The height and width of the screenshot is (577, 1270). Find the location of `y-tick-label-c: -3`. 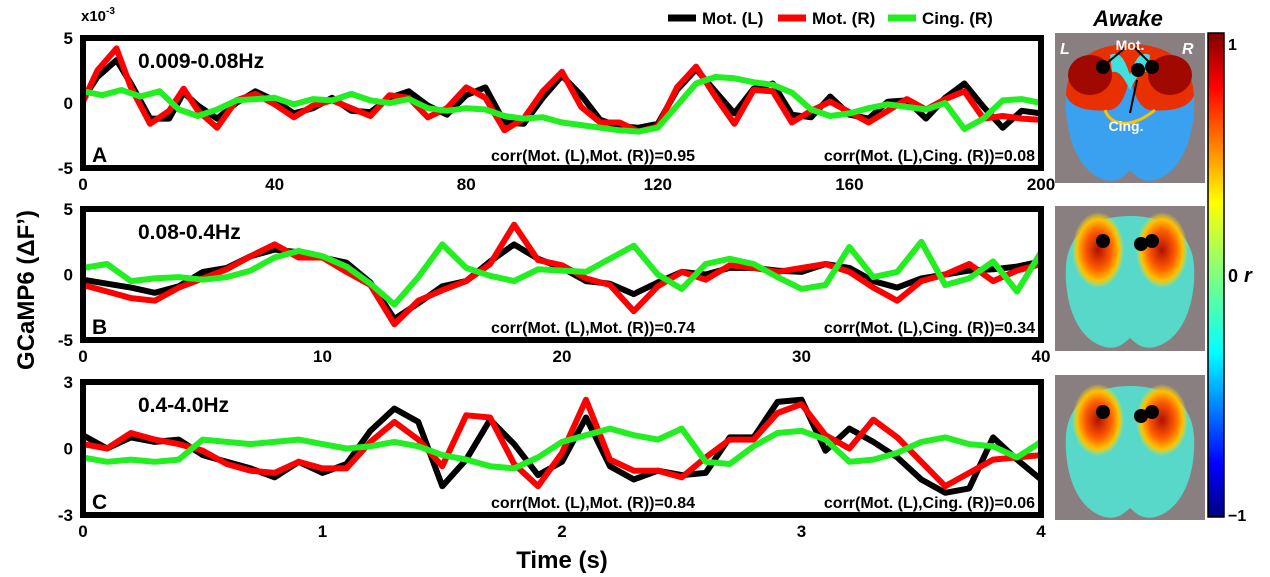

y-tick-label-c: -3 is located at coordinates (65, 515).